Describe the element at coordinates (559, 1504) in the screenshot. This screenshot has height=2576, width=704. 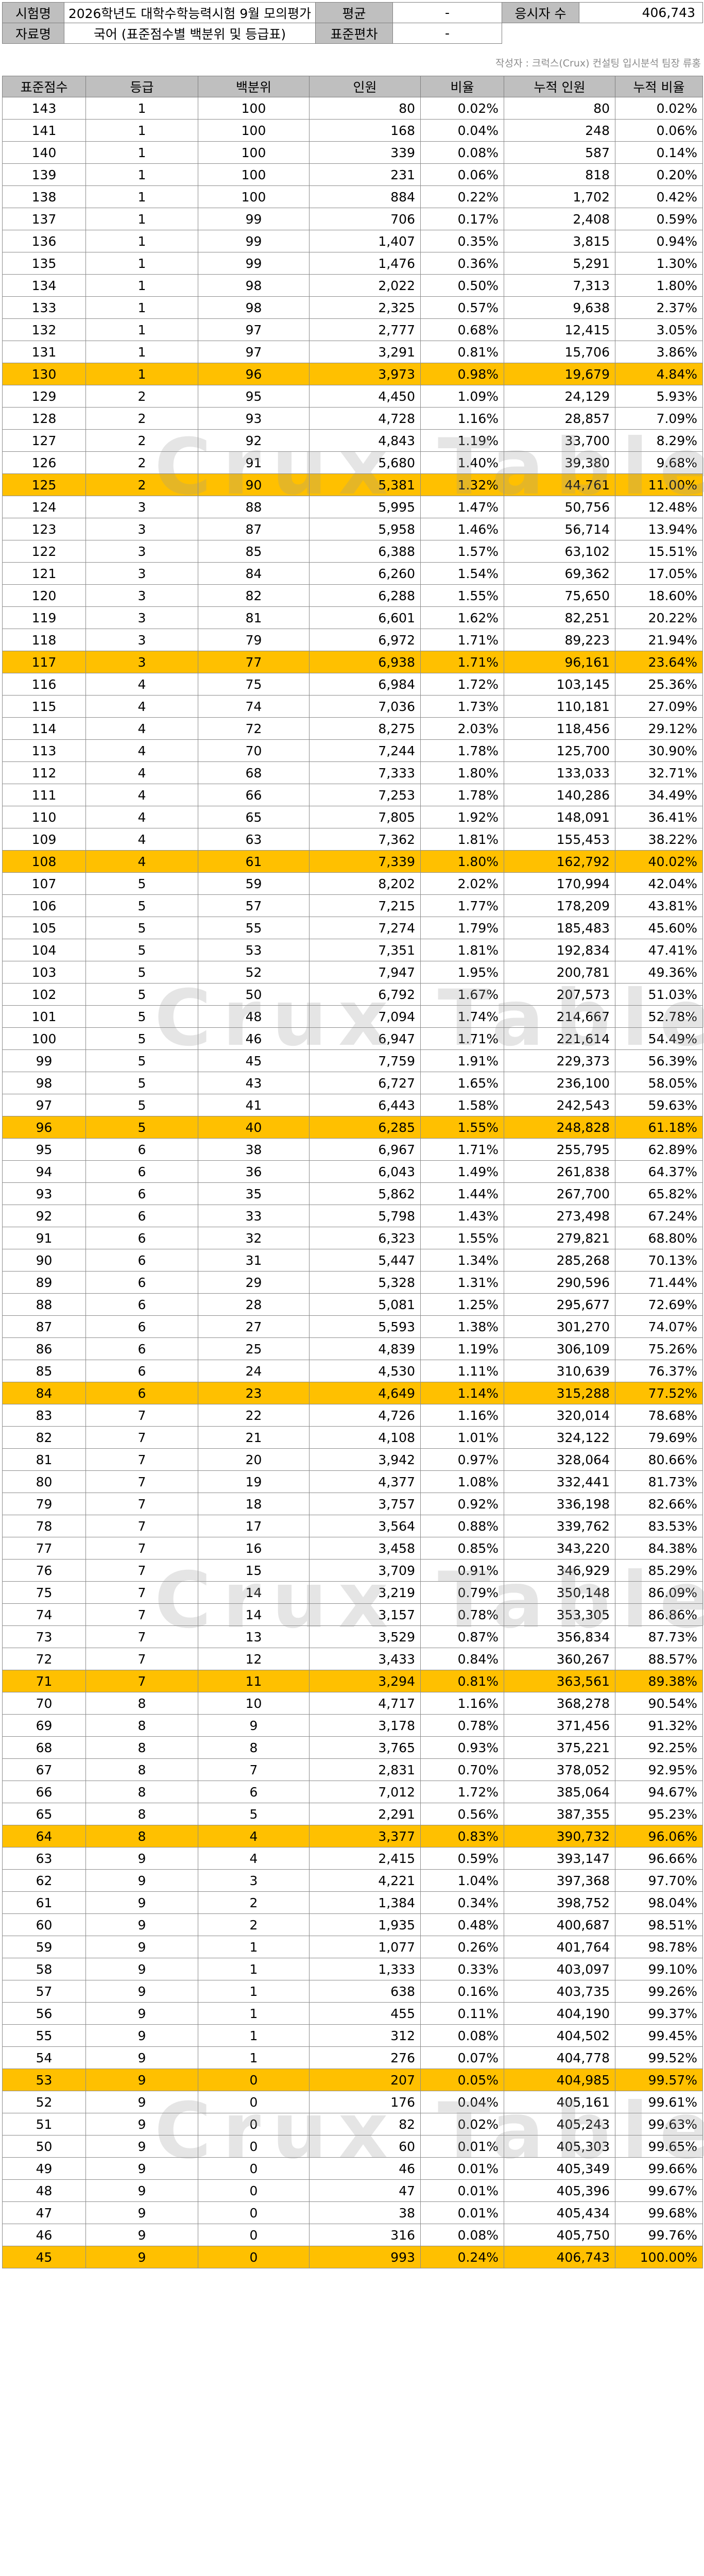
I see `cell-cumulative-count: 336,198` at that location.